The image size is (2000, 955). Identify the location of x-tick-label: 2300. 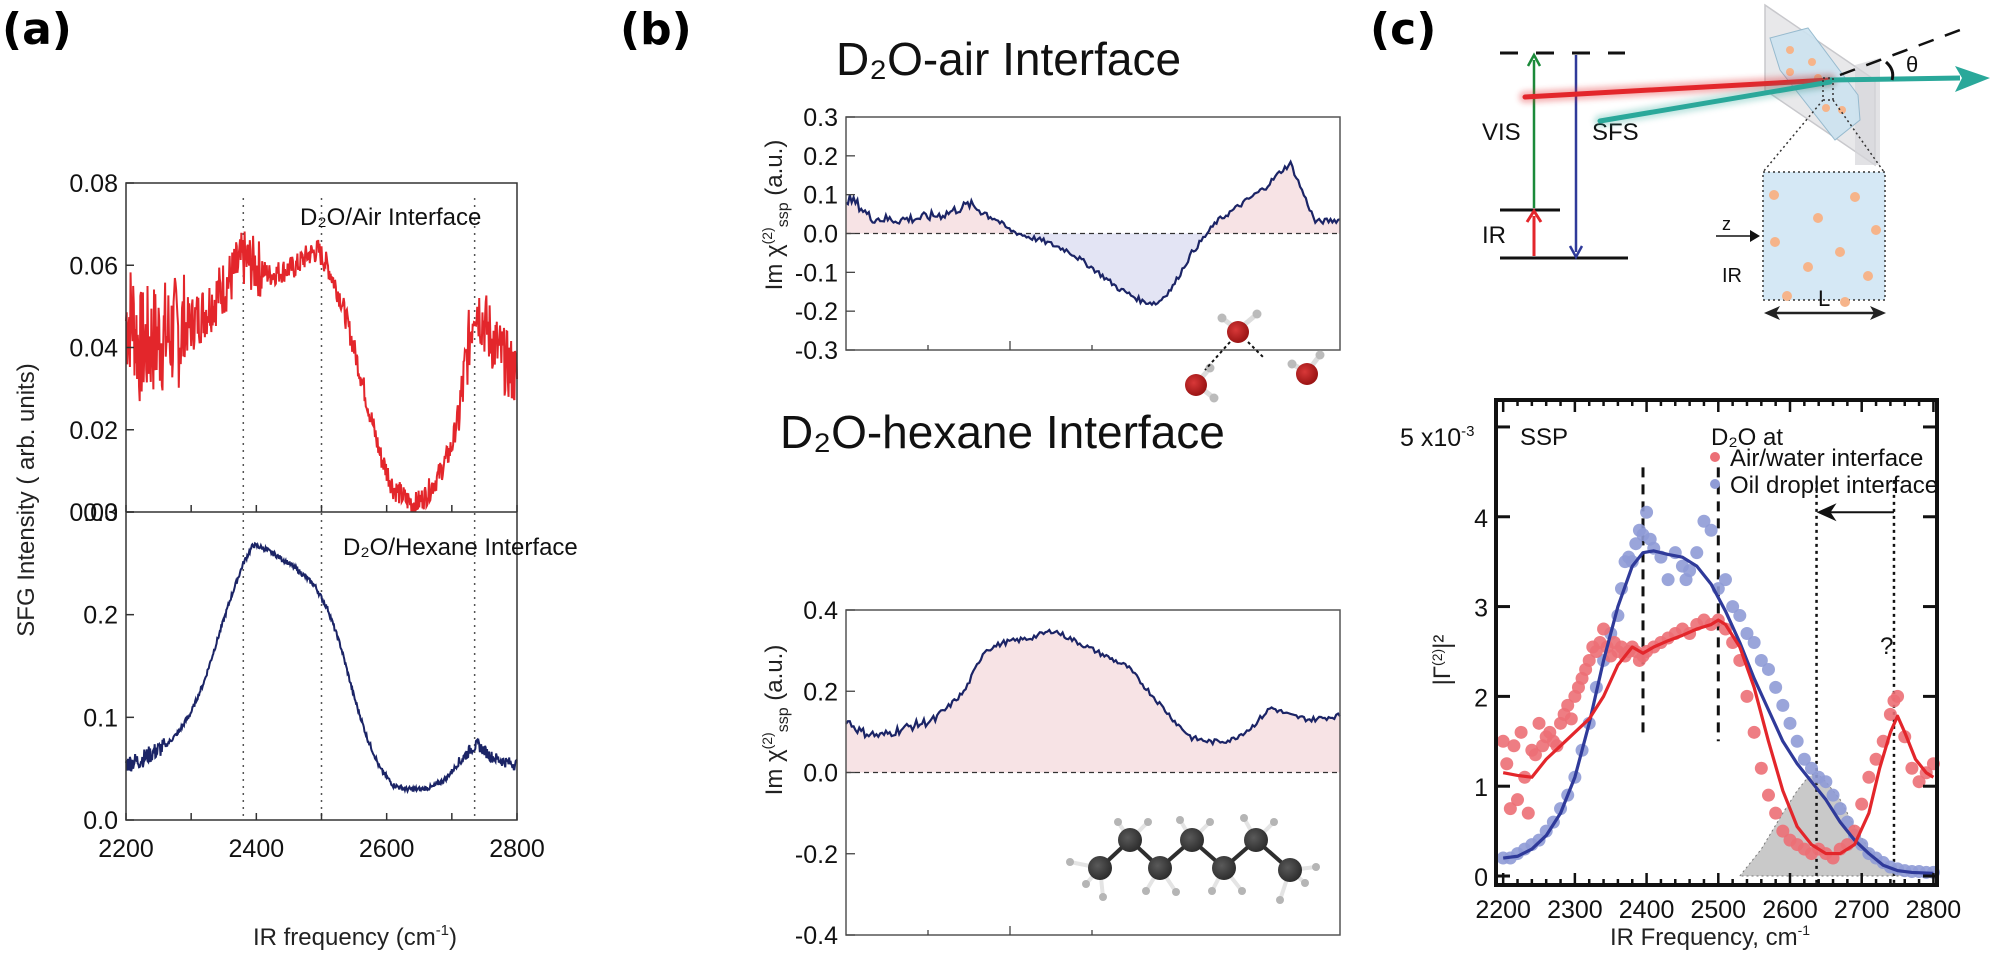
(1575, 910).